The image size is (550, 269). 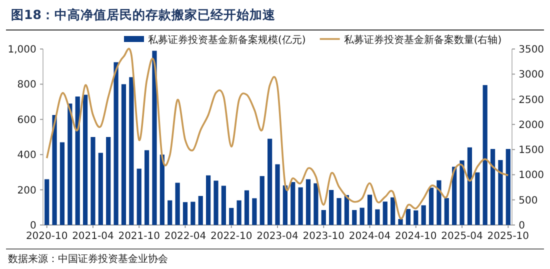 What do you see at coordinates (462, 236) in the screenshot?
I see `x-tick-label: 2025-04` at bounding box center [462, 236].